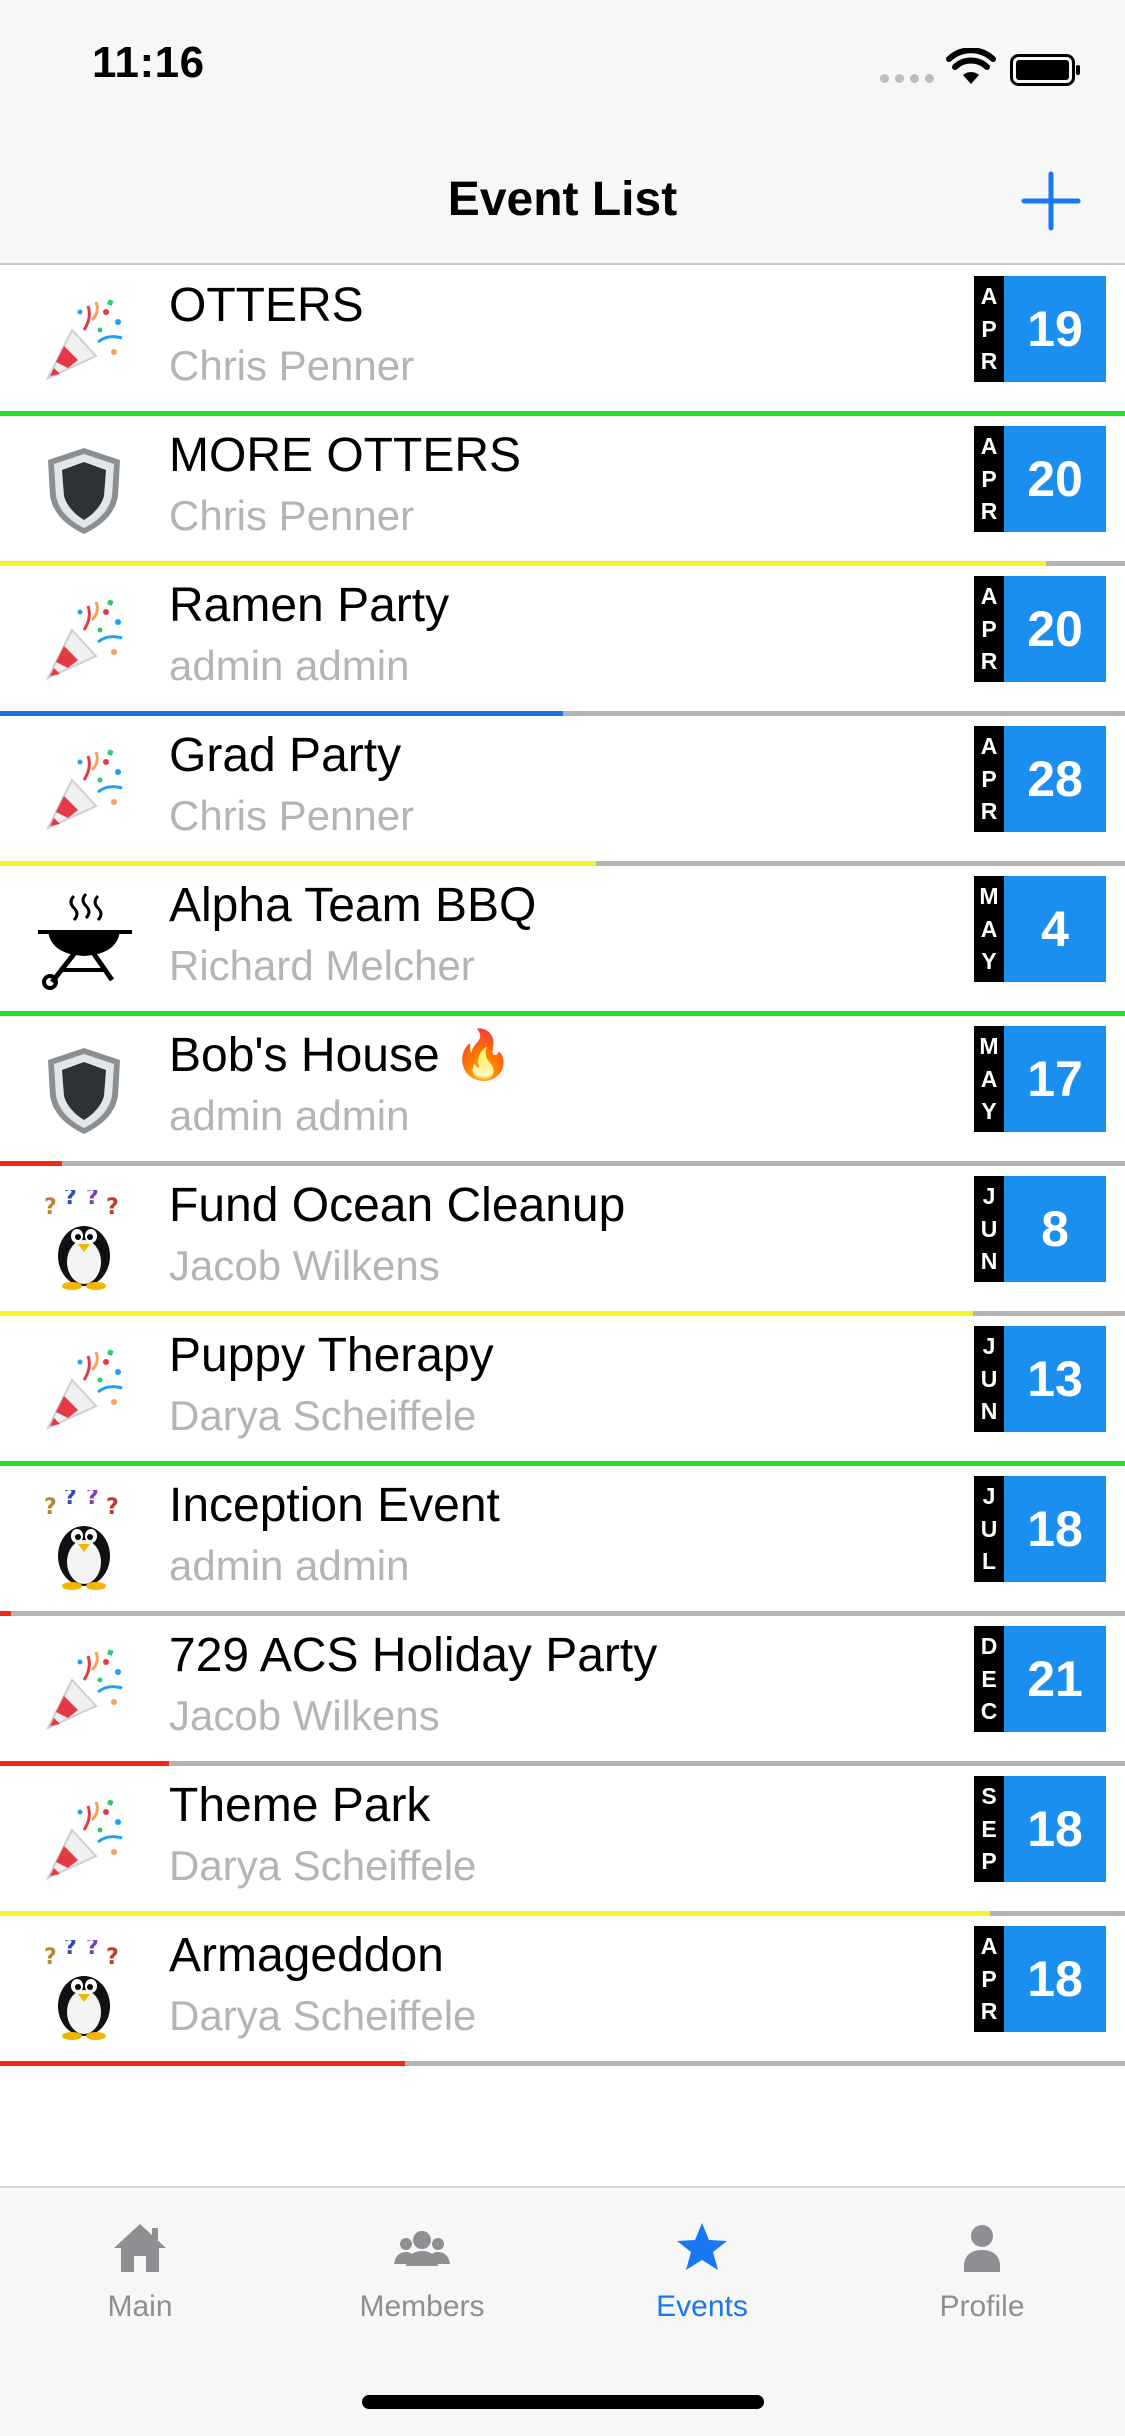  What do you see at coordinates (562, 66) in the screenshot?
I see `status-bar: 11:16` at bounding box center [562, 66].